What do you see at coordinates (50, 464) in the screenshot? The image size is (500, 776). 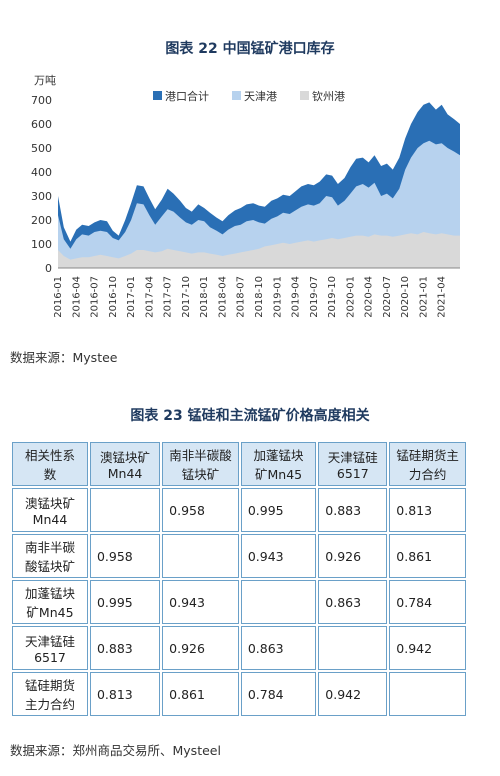 I see `corner-header: 相关性系数` at bounding box center [50, 464].